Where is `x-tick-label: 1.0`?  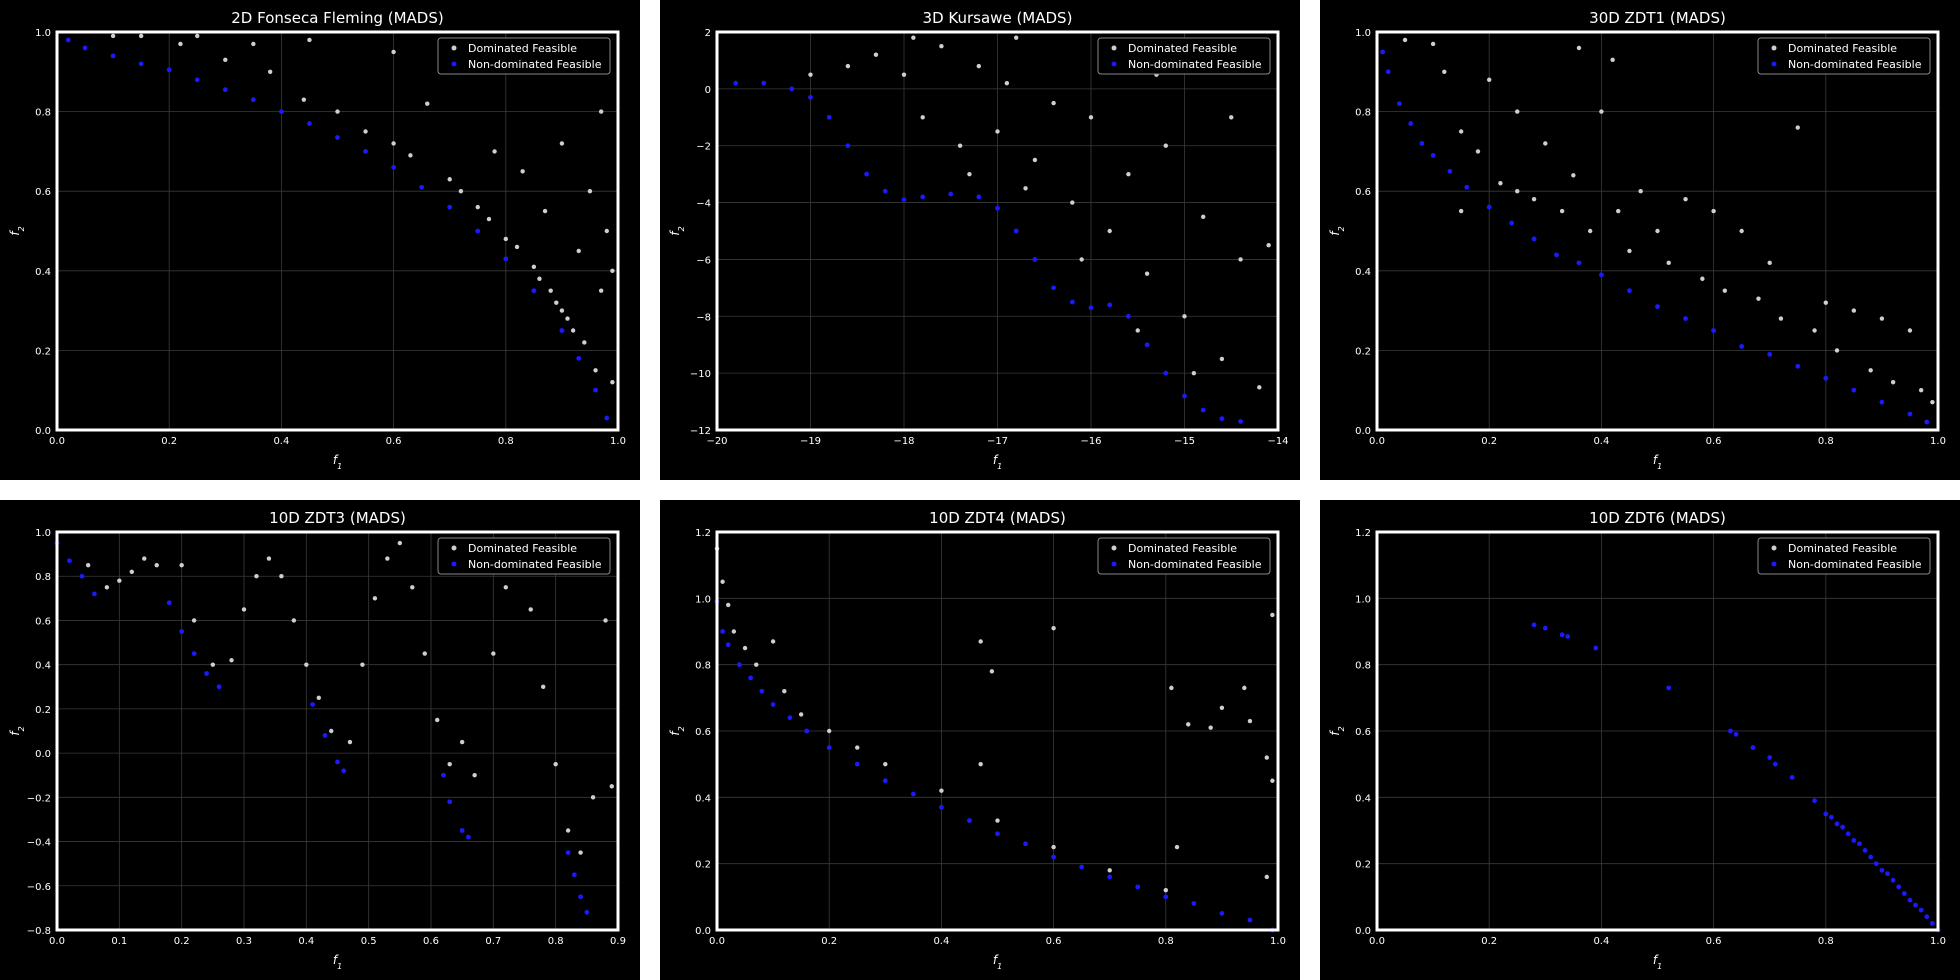 x-tick-label: 1.0 is located at coordinates (618, 441).